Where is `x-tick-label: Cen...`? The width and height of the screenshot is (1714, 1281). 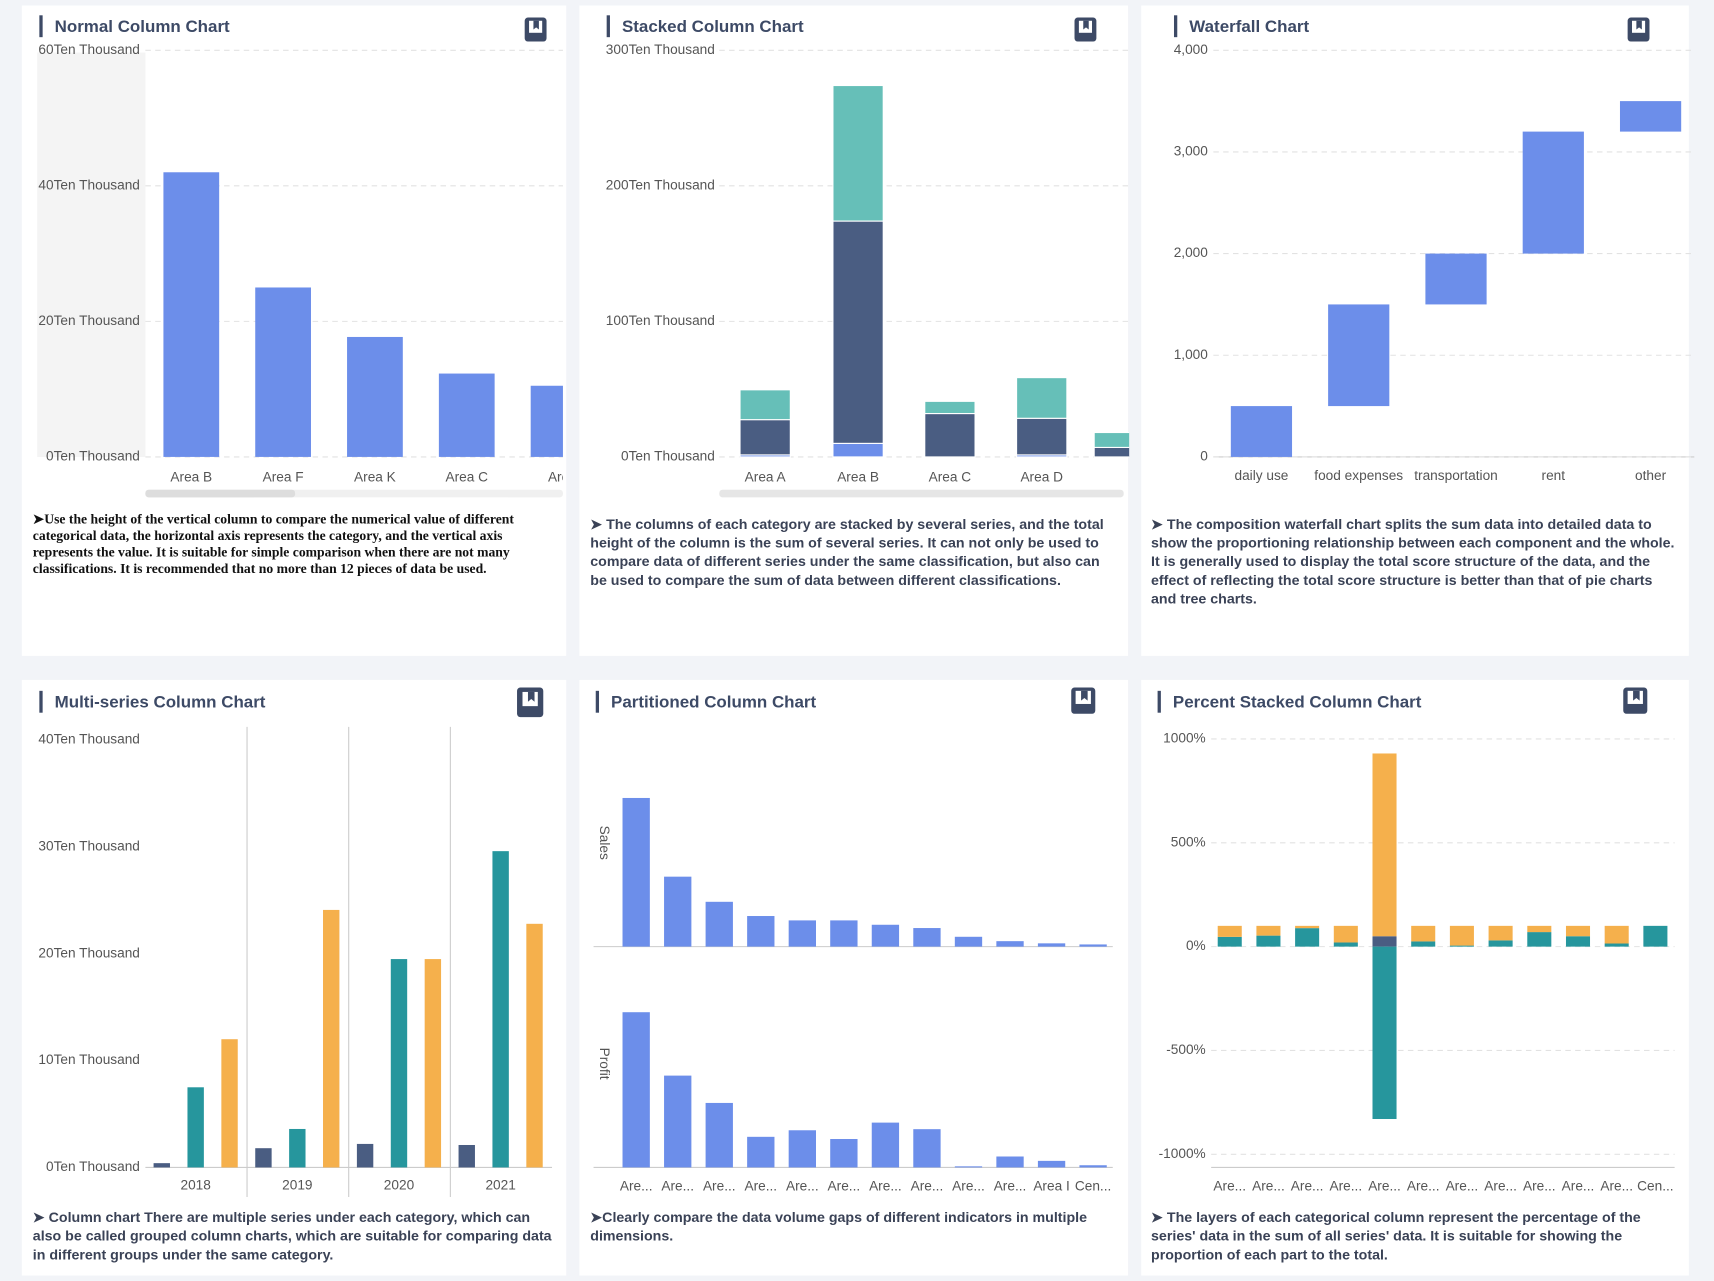 x-tick-label: Cen... is located at coordinates (1093, 1186).